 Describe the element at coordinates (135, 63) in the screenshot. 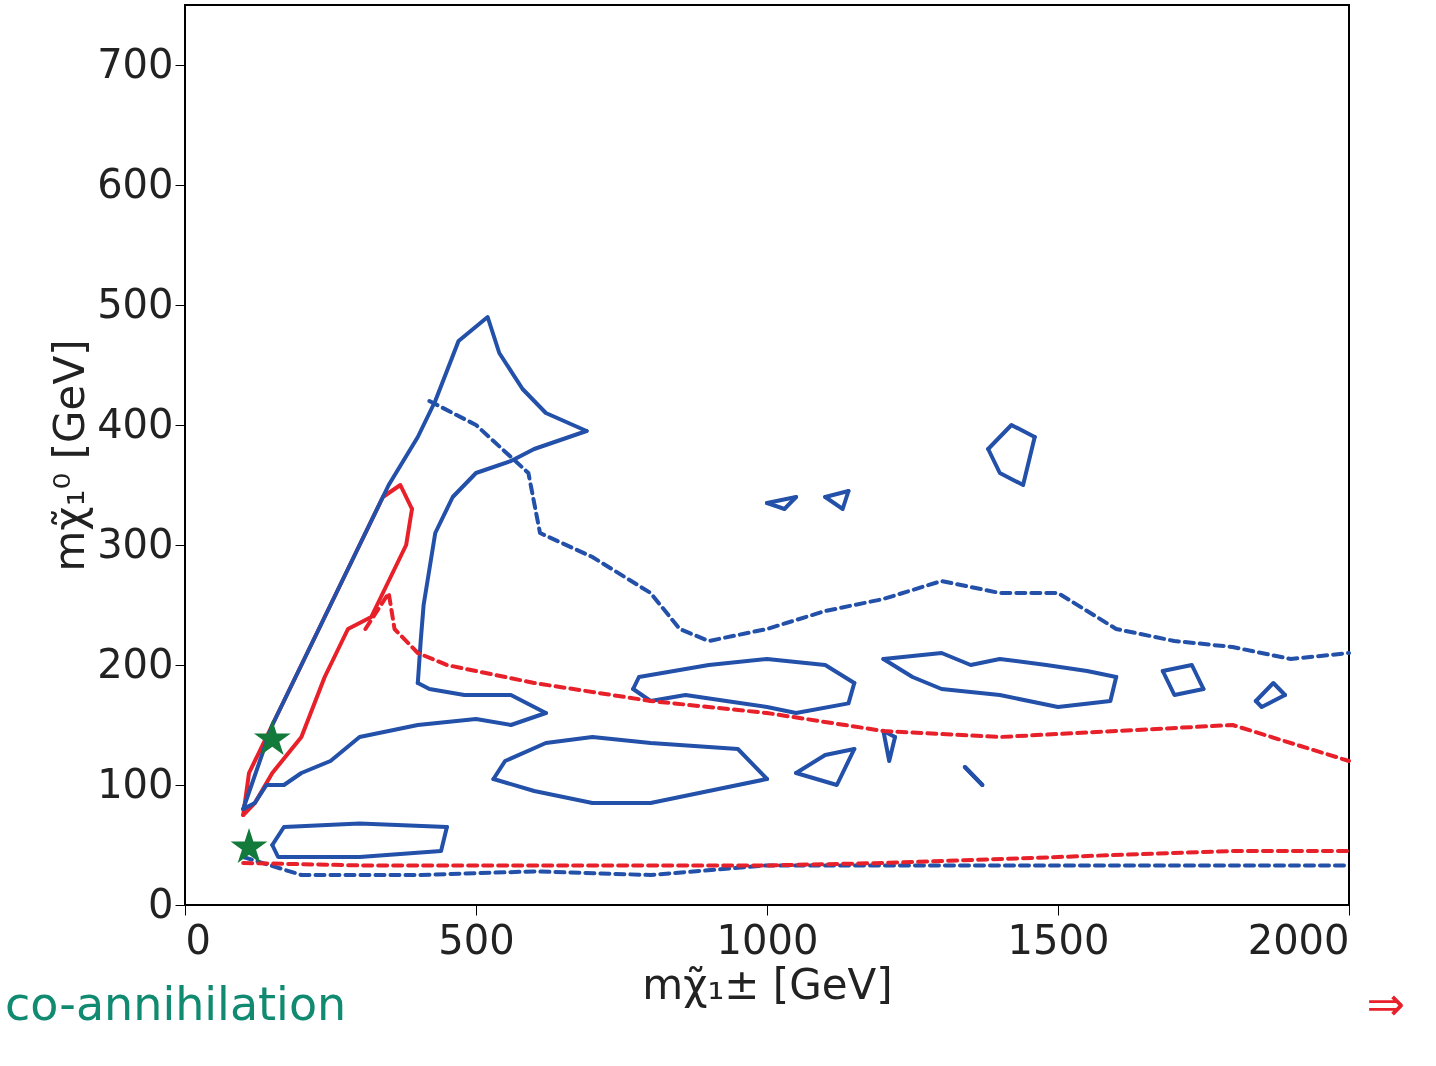

I see `y-tick-label: 700` at that location.